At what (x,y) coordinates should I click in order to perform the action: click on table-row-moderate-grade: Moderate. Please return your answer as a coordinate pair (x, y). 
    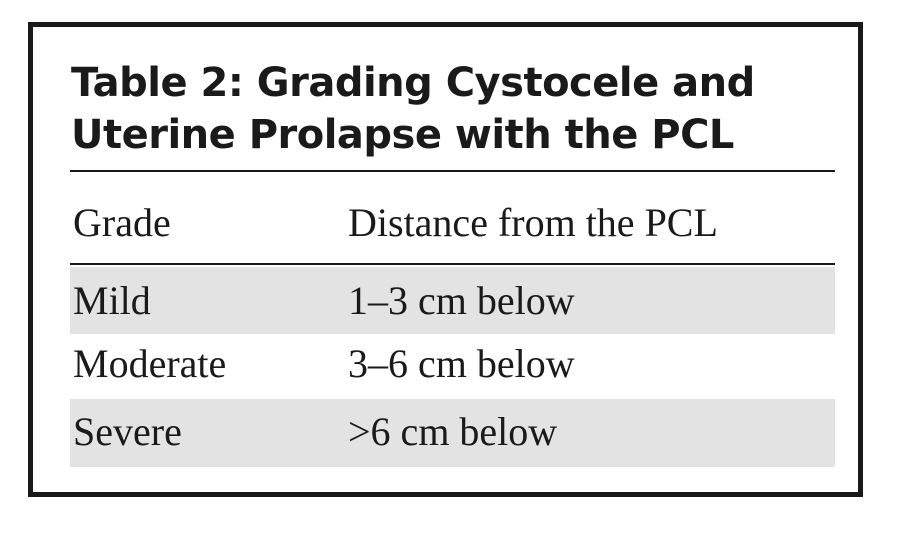
    Looking at the image, I should click on (150, 363).